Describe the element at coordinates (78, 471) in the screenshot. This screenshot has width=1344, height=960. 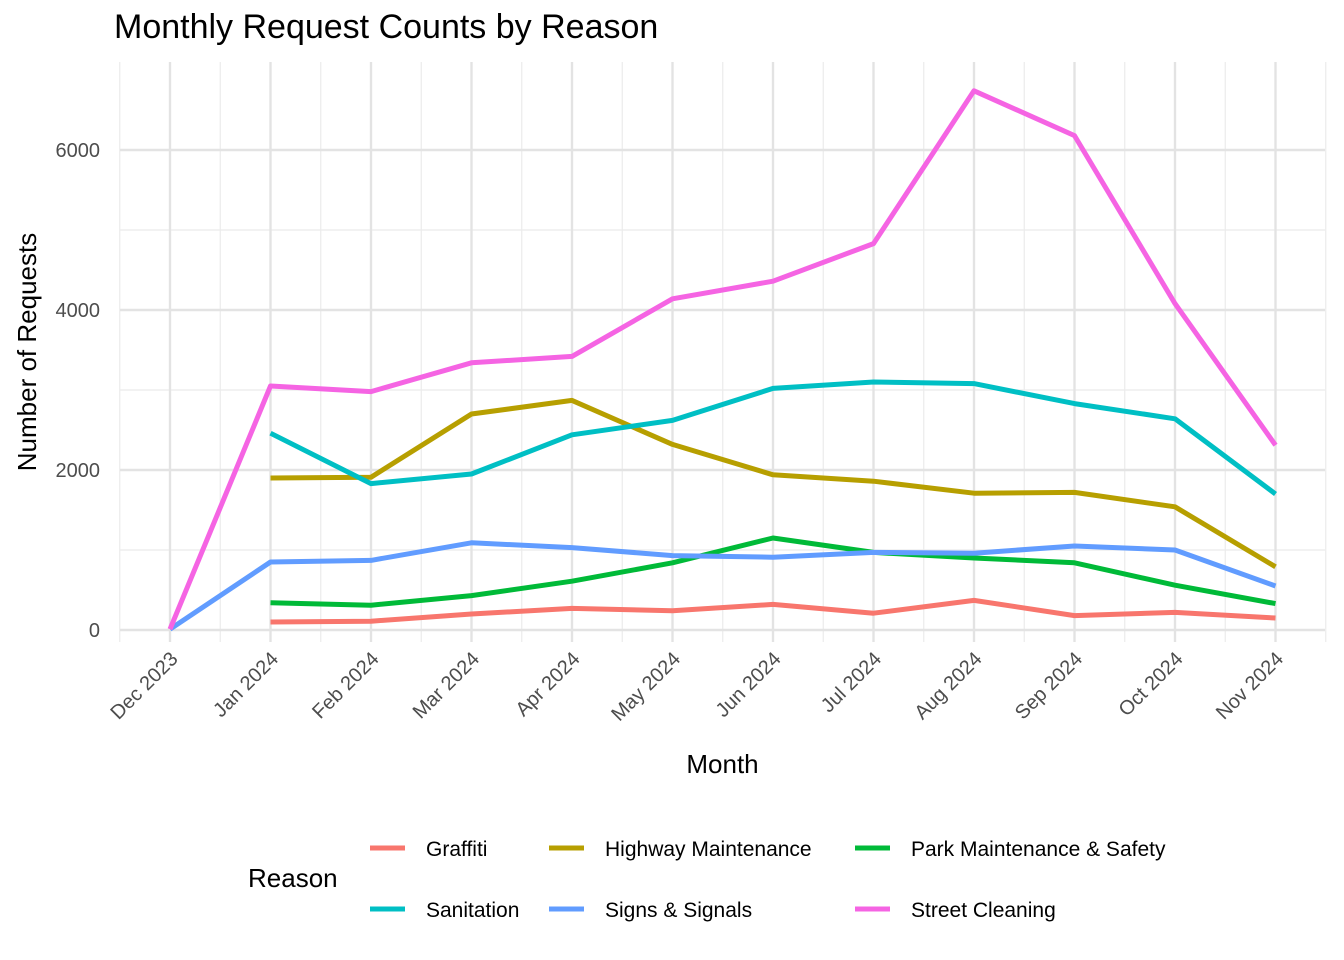
I see `y-tick-label: 2000` at that location.